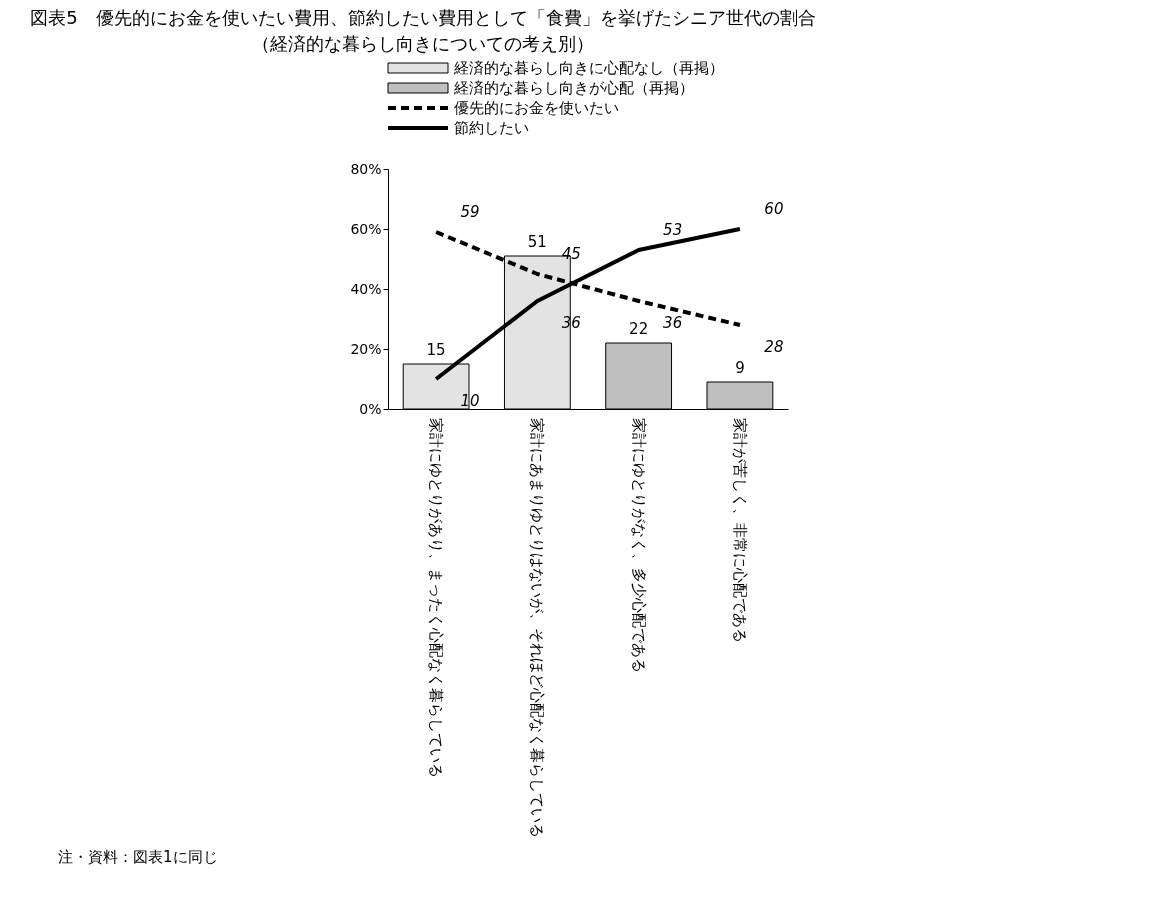  Describe the element at coordinates (739, 530) in the screenshot. I see `x-tick-label: 家計が苦しく、非常に心配である` at that location.